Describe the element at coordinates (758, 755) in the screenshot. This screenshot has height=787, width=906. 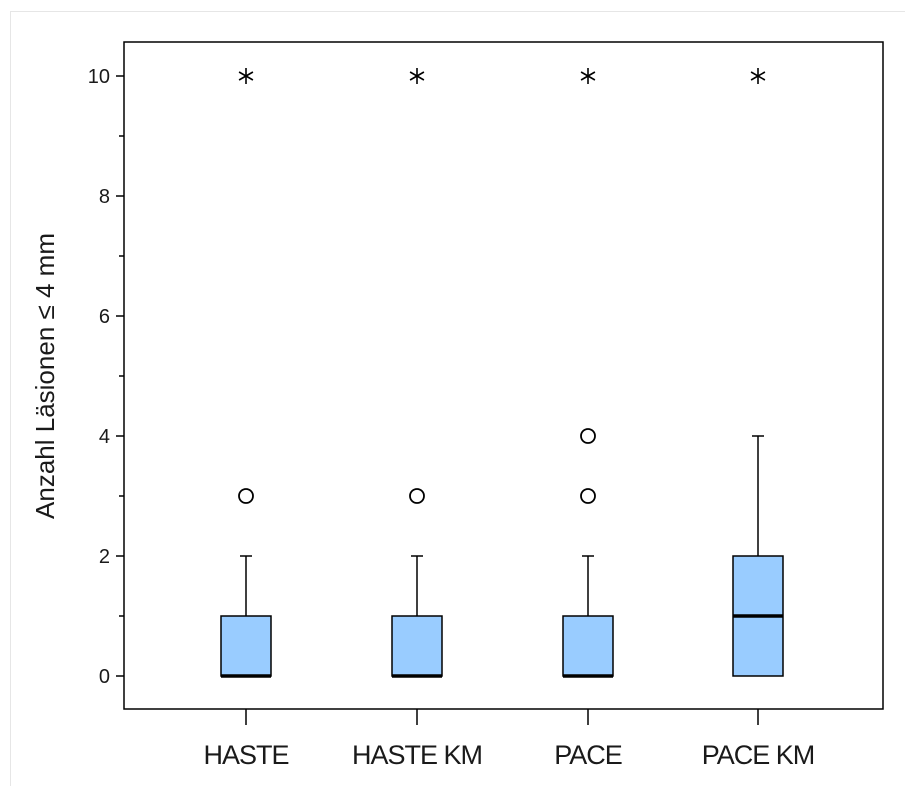
I see `x-category-label: PACE KM` at that location.